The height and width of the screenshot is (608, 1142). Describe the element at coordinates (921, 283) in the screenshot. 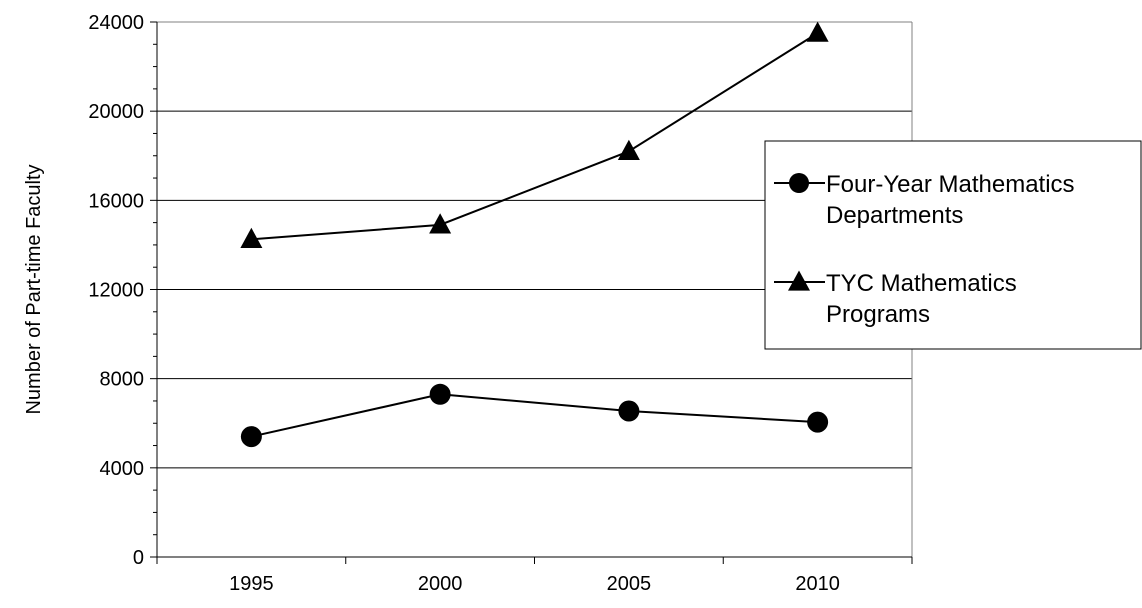

I see `legend-label: TYC Mathematics` at that location.